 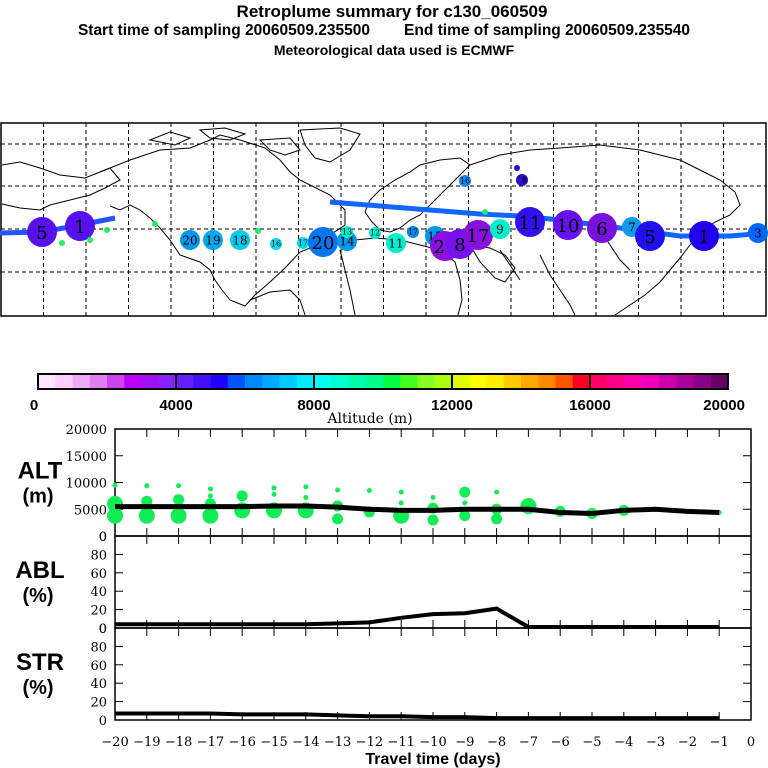 I want to click on met-data-label: Meteorological data used is ECMWF, so click(x=394, y=50).